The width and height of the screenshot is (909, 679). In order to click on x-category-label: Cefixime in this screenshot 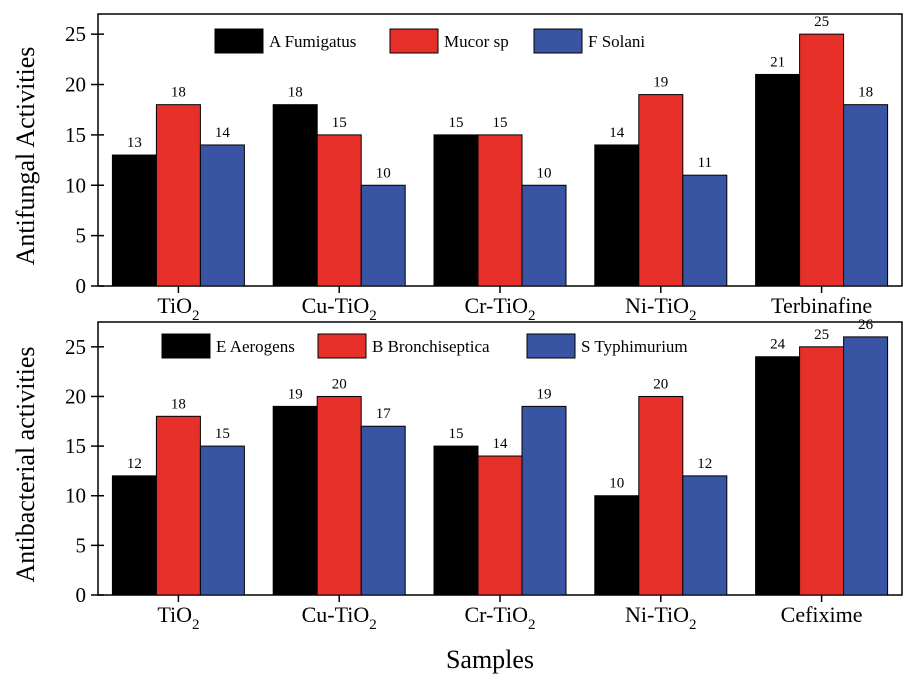, I will do `click(822, 614)`.